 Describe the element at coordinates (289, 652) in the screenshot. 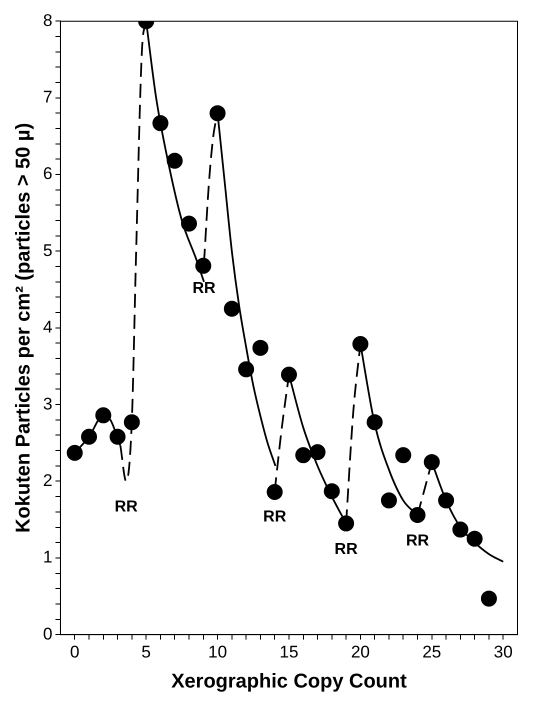

I see `x-tick-label: 15` at that location.